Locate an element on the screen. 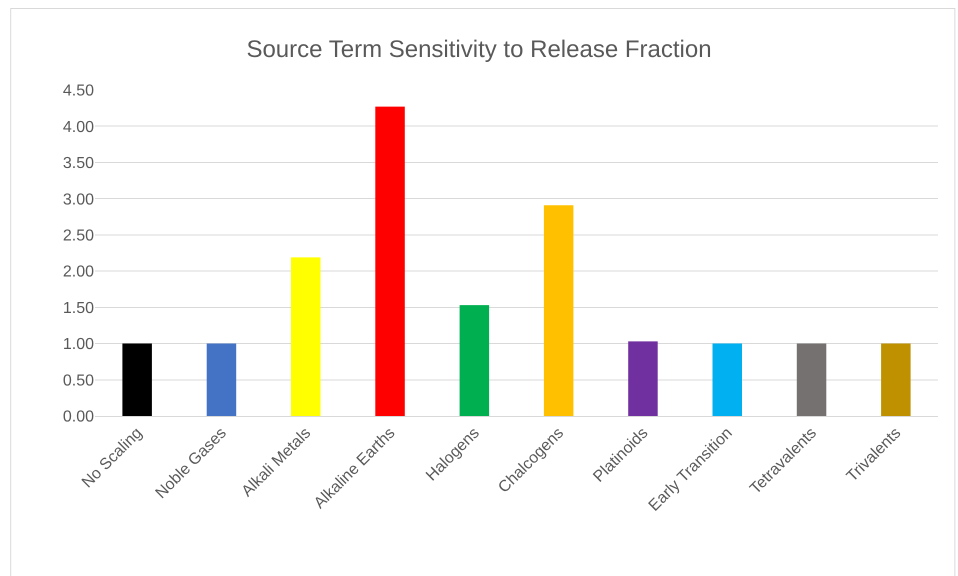 This screenshot has height=576, width=958. chart-title: Source Term Sensitivity to Release Fraction is located at coordinates (479, 50).